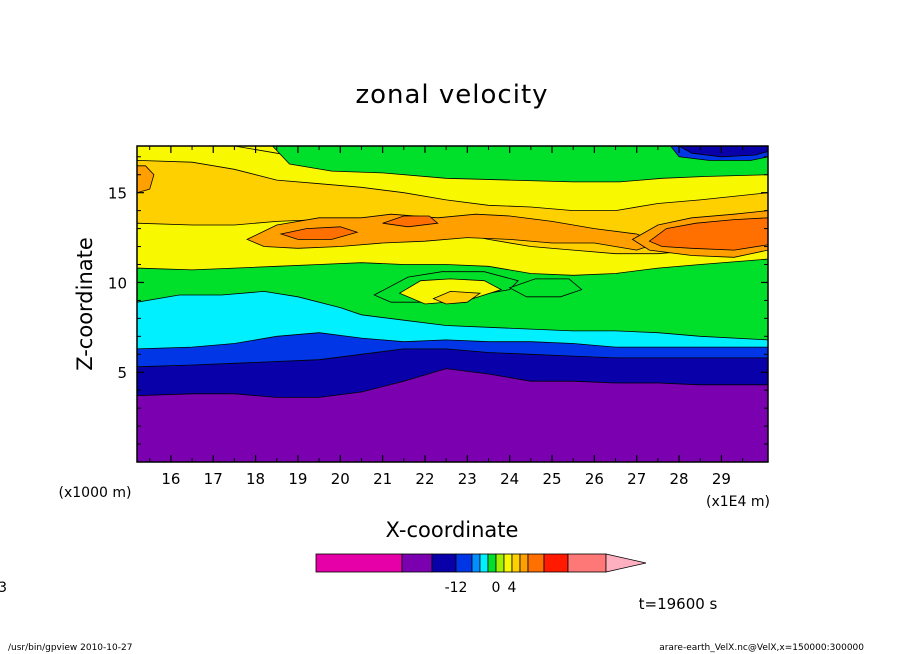 This screenshot has height=654, width=904. What do you see at coordinates (452, 530) in the screenshot?
I see `x-axis-label: X-coordinate` at bounding box center [452, 530].